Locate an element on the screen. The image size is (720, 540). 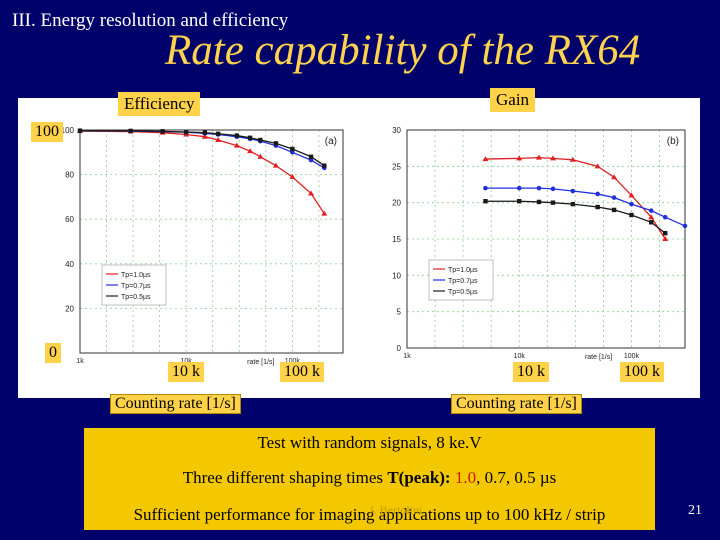
y-tick-label: 15 is located at coordinates (396, 239).